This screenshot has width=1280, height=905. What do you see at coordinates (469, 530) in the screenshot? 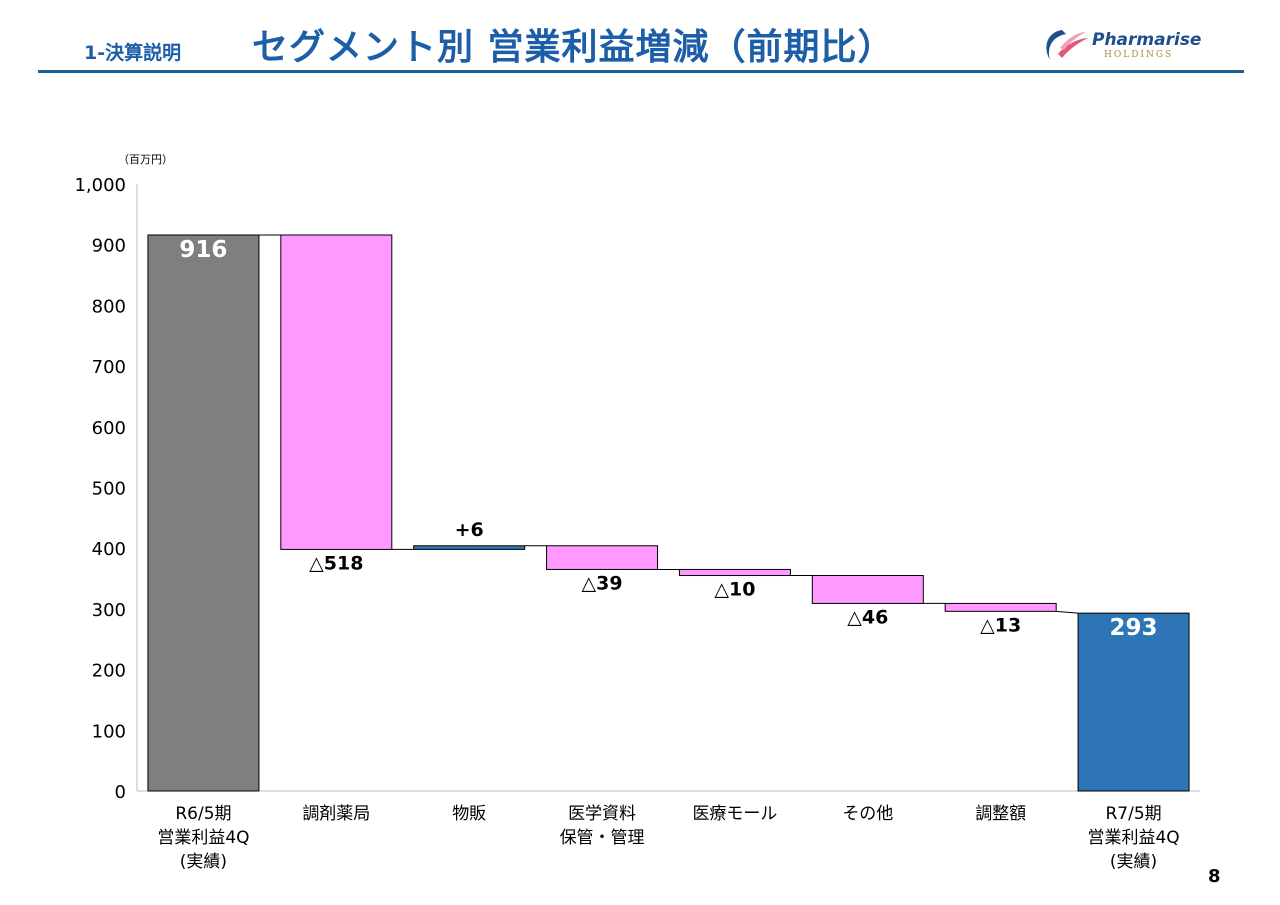
I see `data-label: +6` at bounding box center [469, 530].